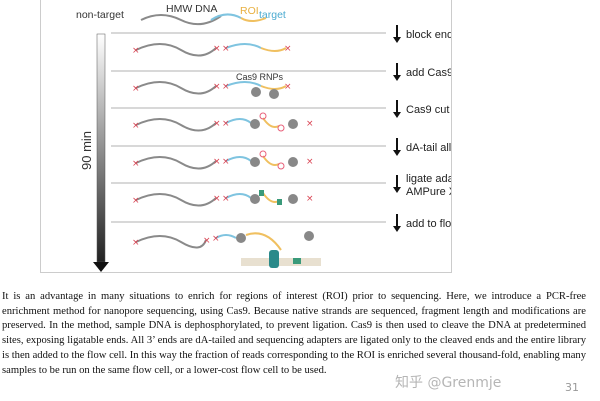 This screenshot has height=401, width=600. What do you see at coordinates (572, 387) in the screenshot?
I see `page-number: 31` at bounding box center [572, 387].